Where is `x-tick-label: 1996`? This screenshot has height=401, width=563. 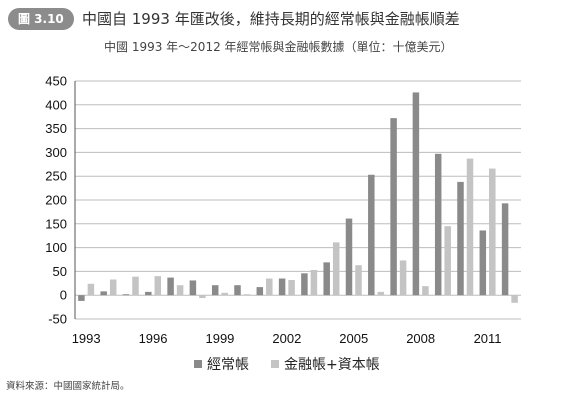 x-tick-label: 1996 is located at coordinates (153, 338).